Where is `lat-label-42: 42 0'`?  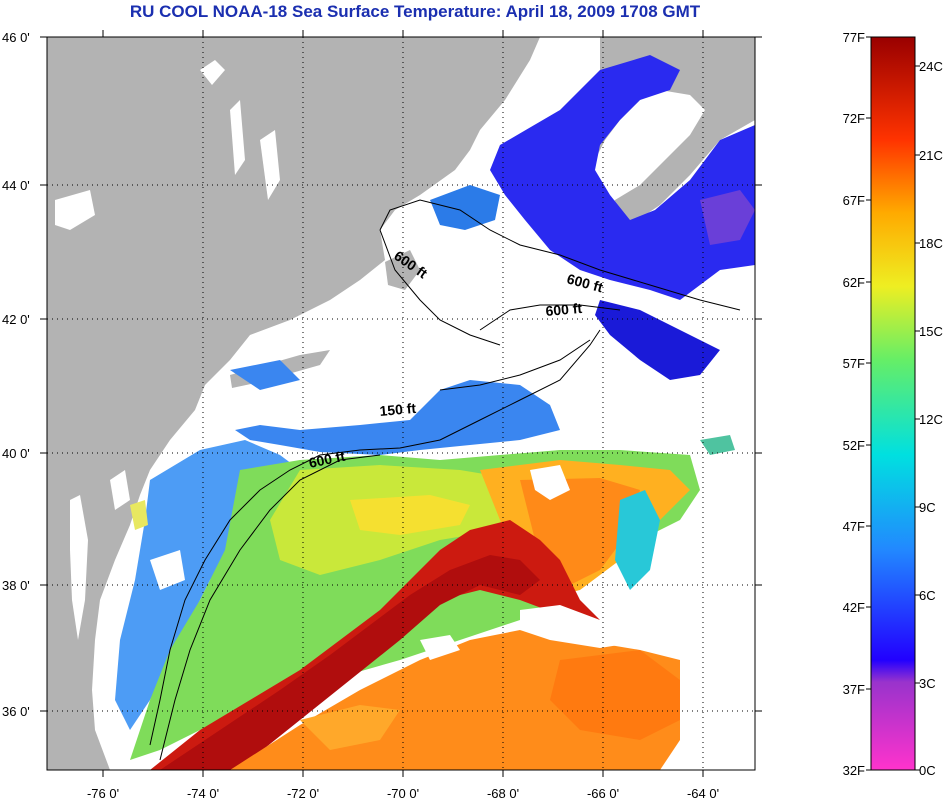 lat-label-42: 42 0' is located at coordinates (16, 319).